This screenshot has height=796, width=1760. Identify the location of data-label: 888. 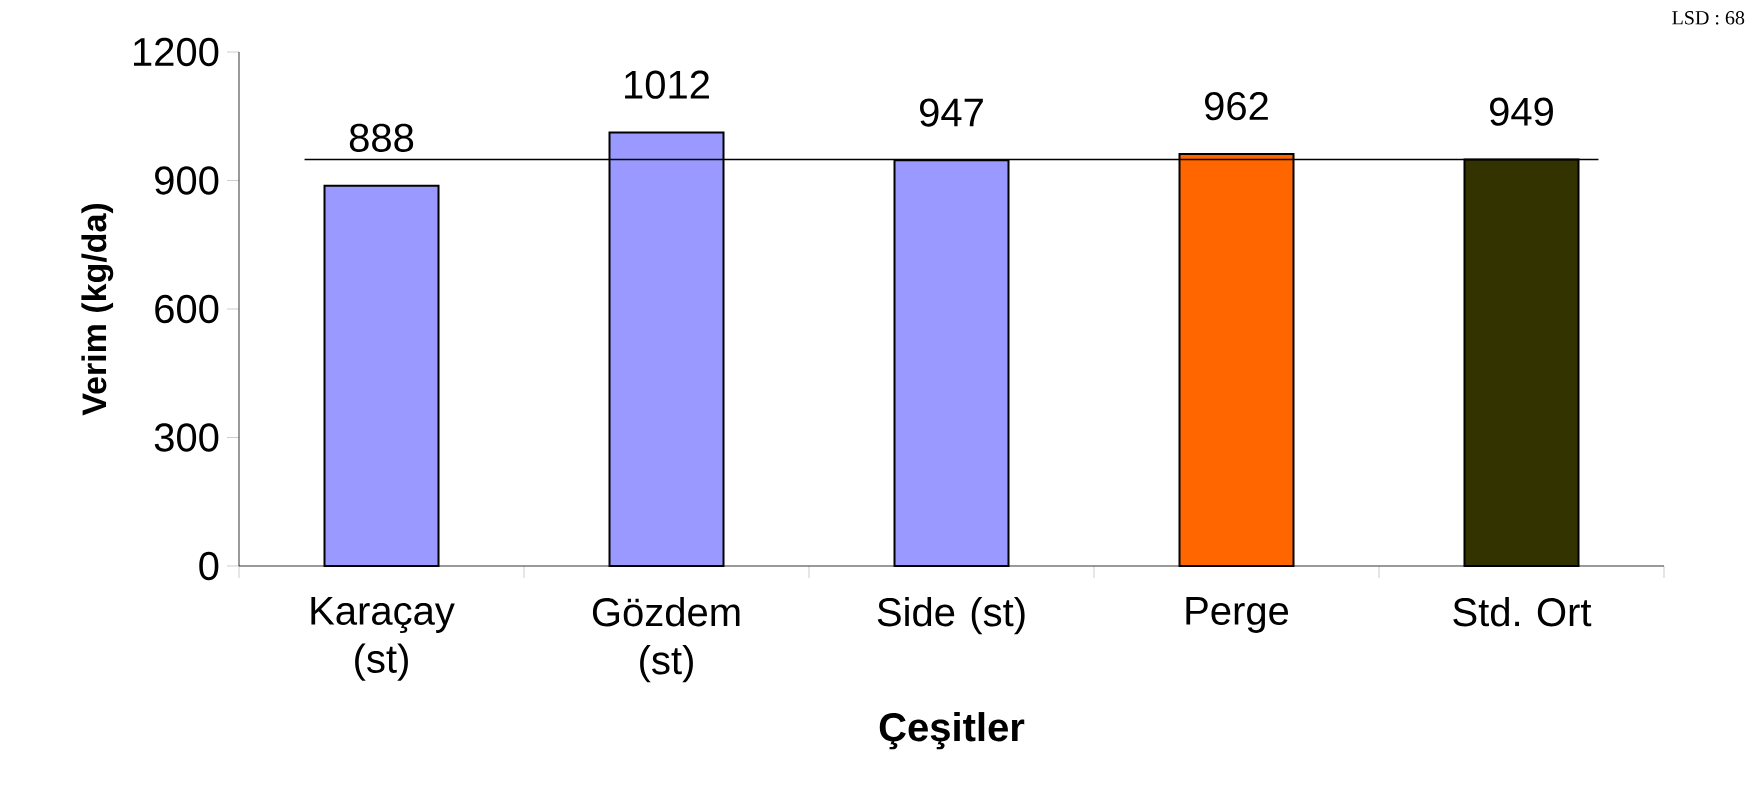
(381, 137).